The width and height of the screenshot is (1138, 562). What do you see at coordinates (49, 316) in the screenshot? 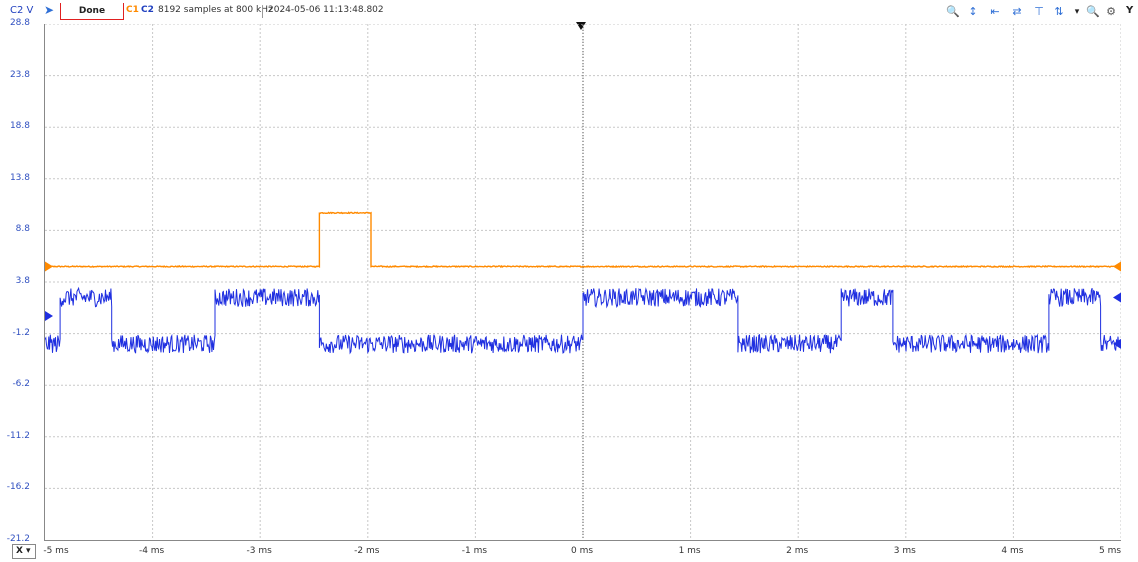
I see `c2-level-marker-left` at bounding box center [49, 316].